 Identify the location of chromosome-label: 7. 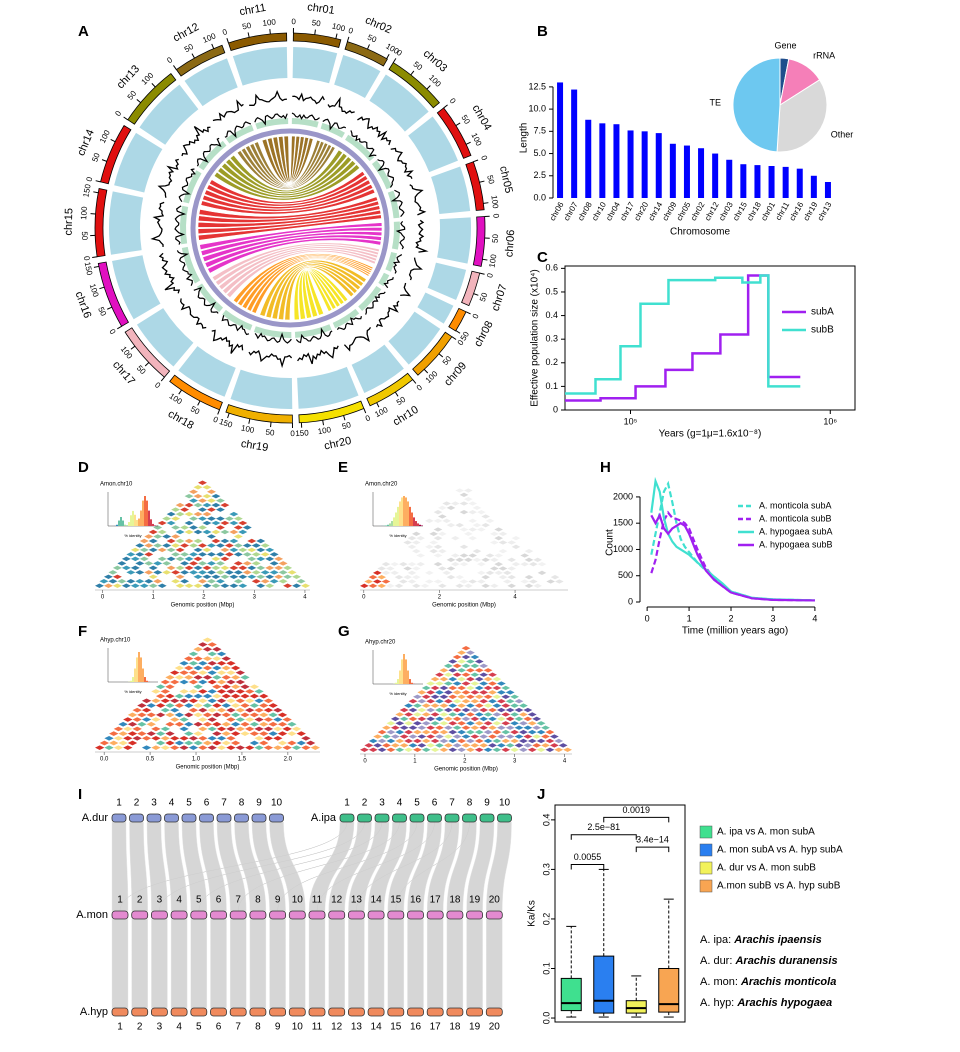
(452, 803).